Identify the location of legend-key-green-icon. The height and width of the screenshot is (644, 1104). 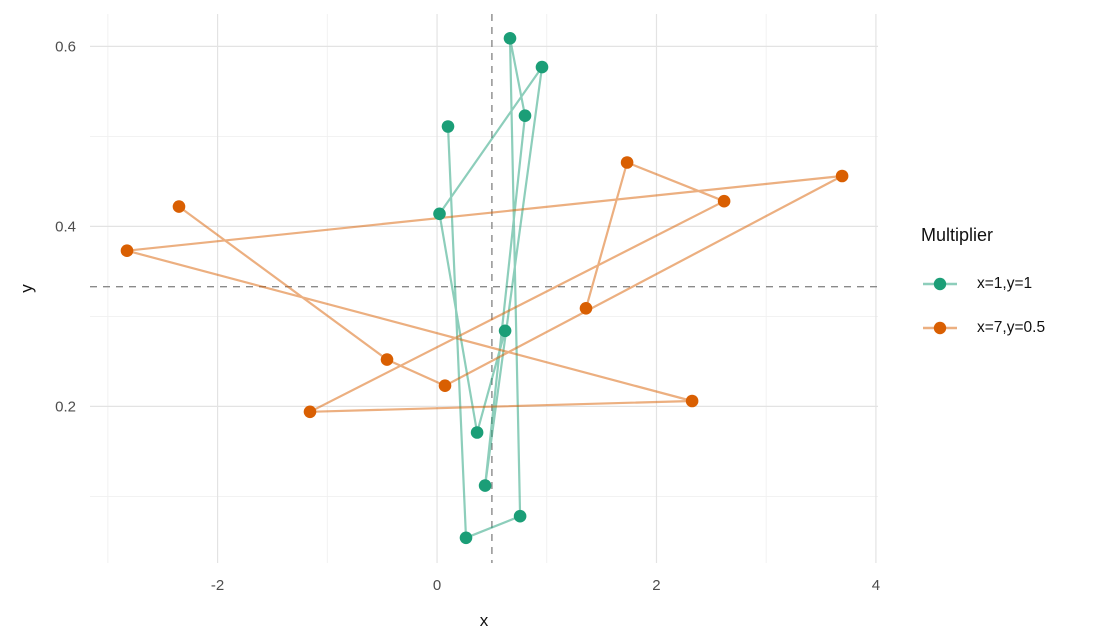
(940, 284).